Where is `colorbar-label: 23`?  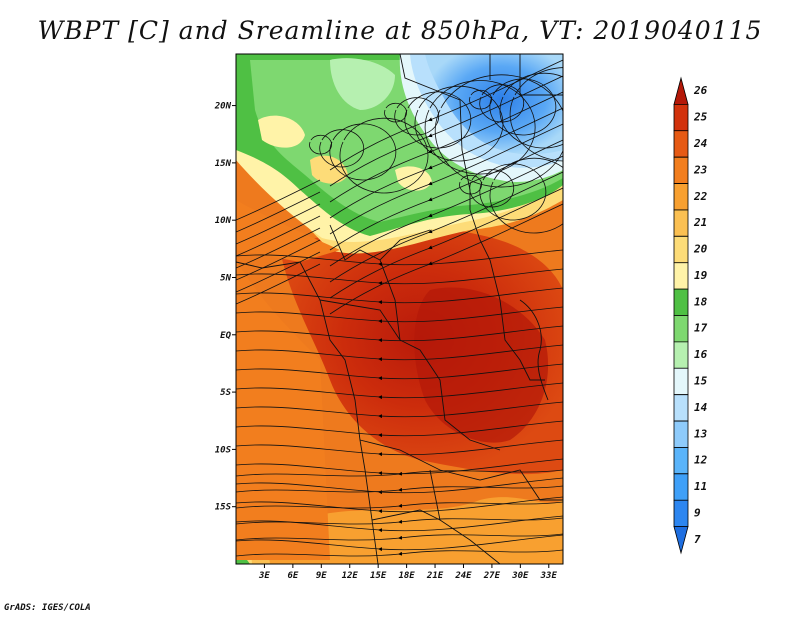
colorbar-label: 23 is located at coordinates (700, 169).